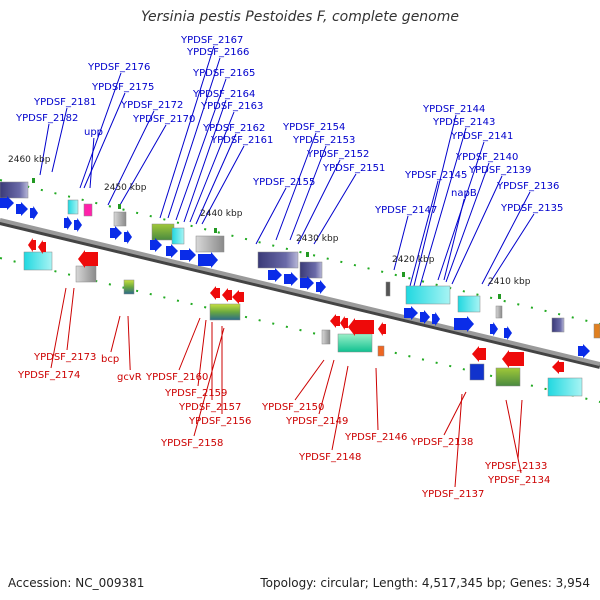  Describe the element at coordinates (223, 73) in the screenshot. I see `forward-gene-label-ypdsf_2165: YPDSF_2165` at that location.